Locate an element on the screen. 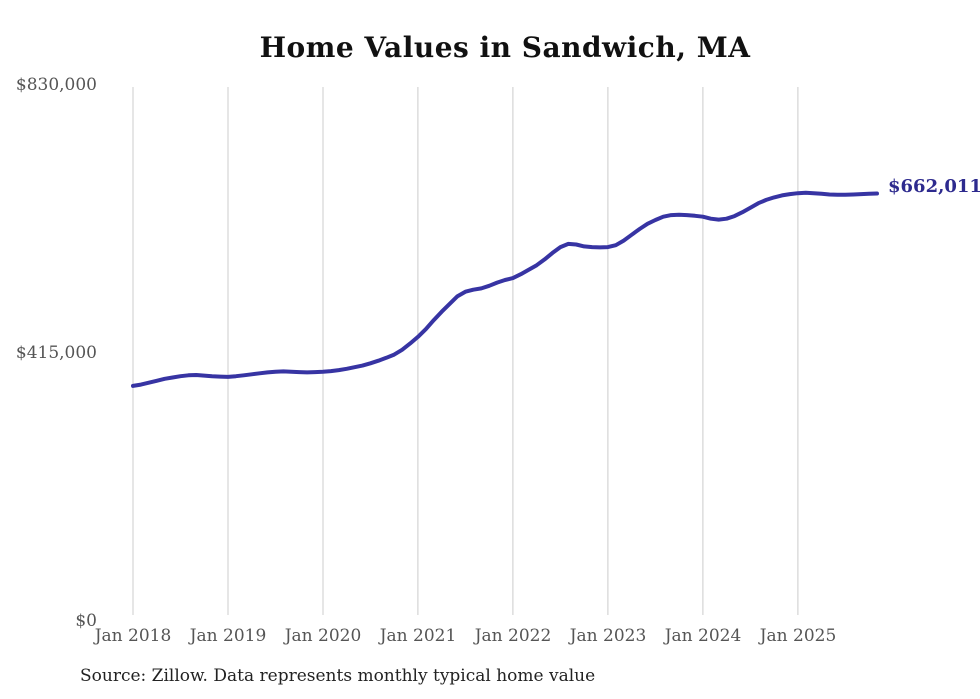 The width and height of the screenshot is (980, 699). x-axis-tick-jan-2023: Jan 2023 is located at coordinates (608, 636).